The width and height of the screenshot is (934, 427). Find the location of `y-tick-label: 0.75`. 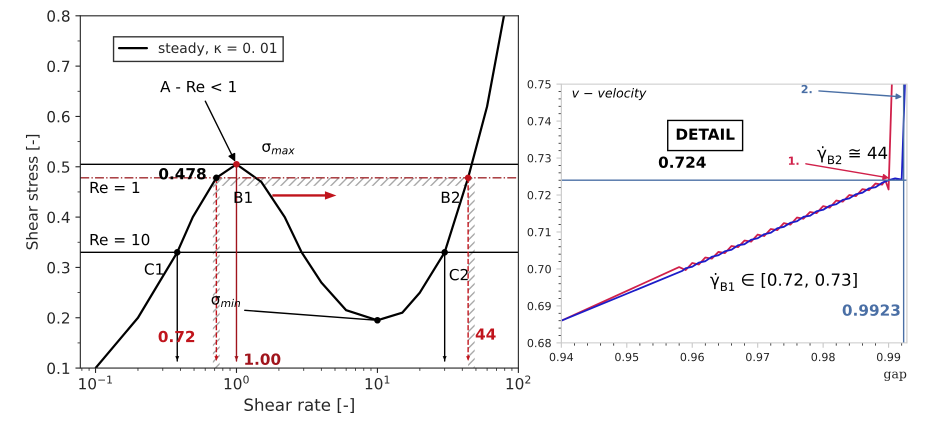

y-tick-label: 0.75 is located at coordinates (539, 84).